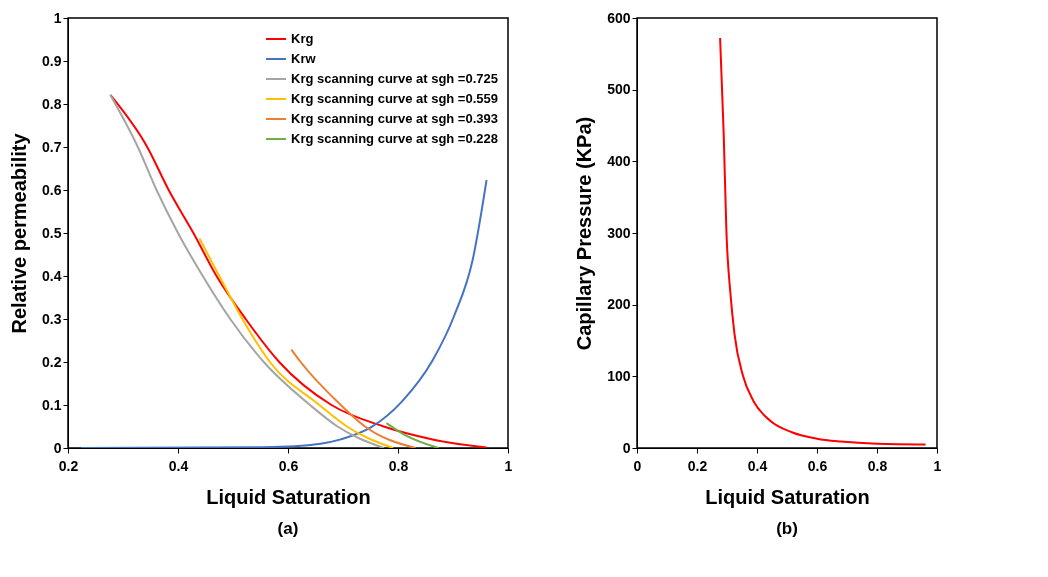  What do you see at coordinates (619, 304) in the screenshot?
I see `y-tick-label: 200` at bounding box center [619, 304].